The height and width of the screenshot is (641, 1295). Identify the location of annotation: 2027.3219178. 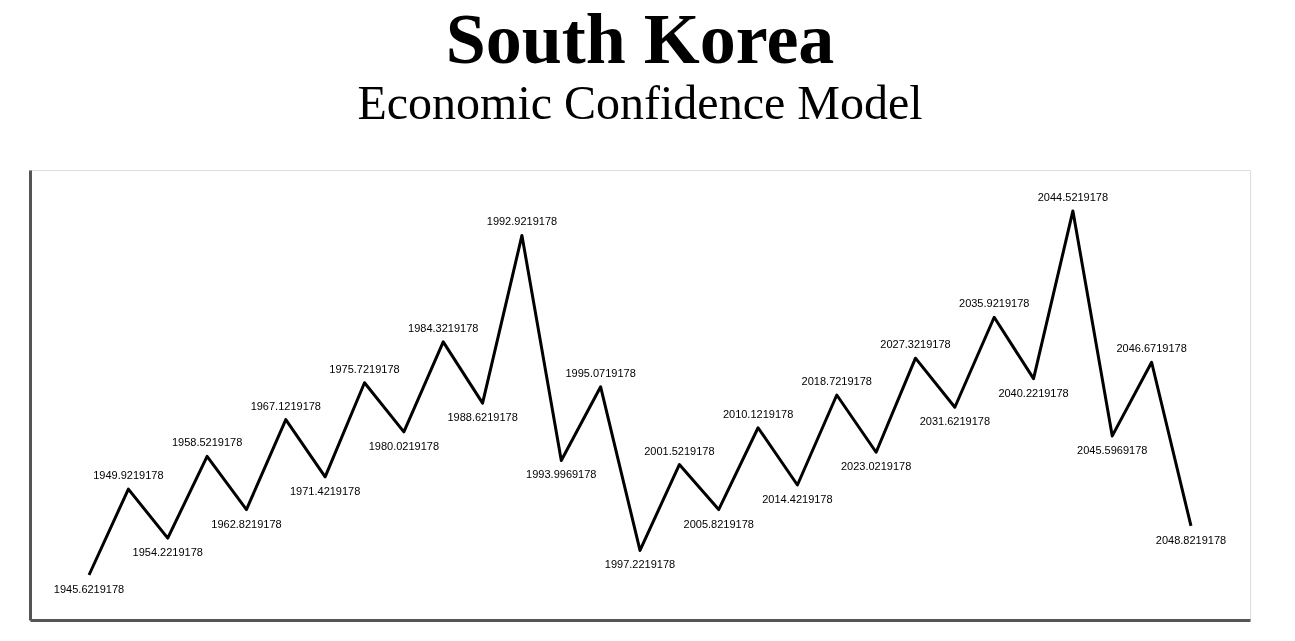
(915, 344).